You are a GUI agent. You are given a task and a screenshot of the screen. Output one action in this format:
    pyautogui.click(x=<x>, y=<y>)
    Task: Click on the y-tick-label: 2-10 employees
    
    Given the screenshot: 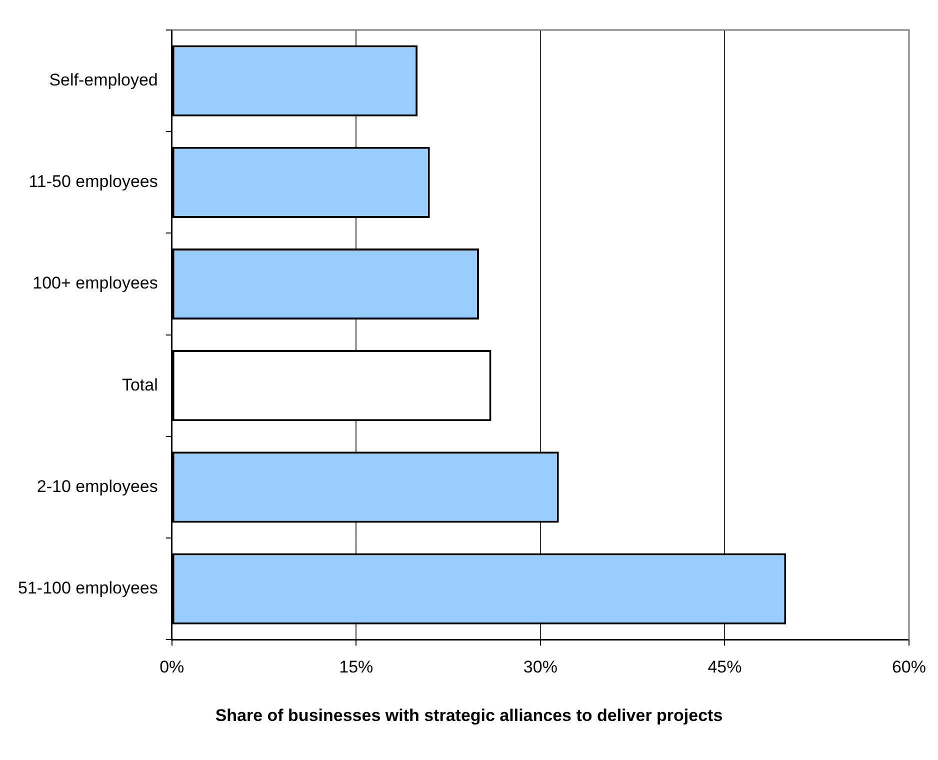 What is the action you would take?
    pyautogui.click(x=97, y=486)
    